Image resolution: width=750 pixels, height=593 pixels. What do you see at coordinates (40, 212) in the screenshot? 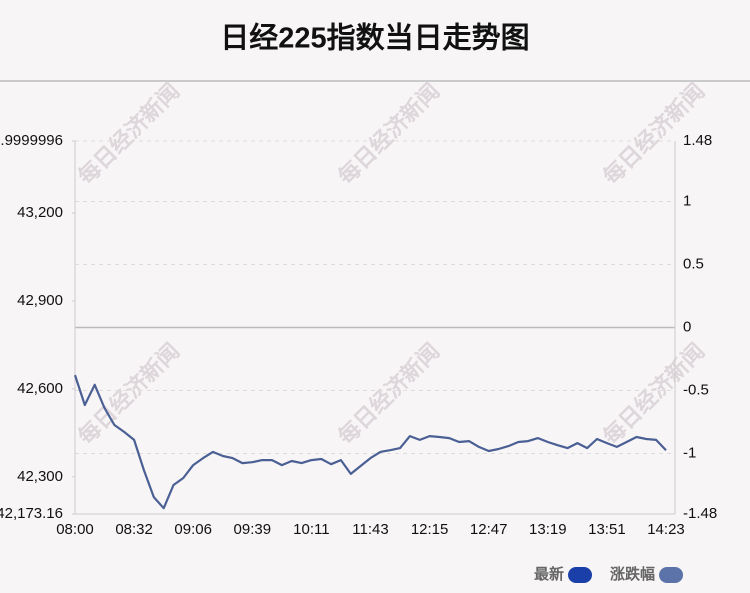
I see `y-tick-label: 43,200` at bounding box center [40, 212].